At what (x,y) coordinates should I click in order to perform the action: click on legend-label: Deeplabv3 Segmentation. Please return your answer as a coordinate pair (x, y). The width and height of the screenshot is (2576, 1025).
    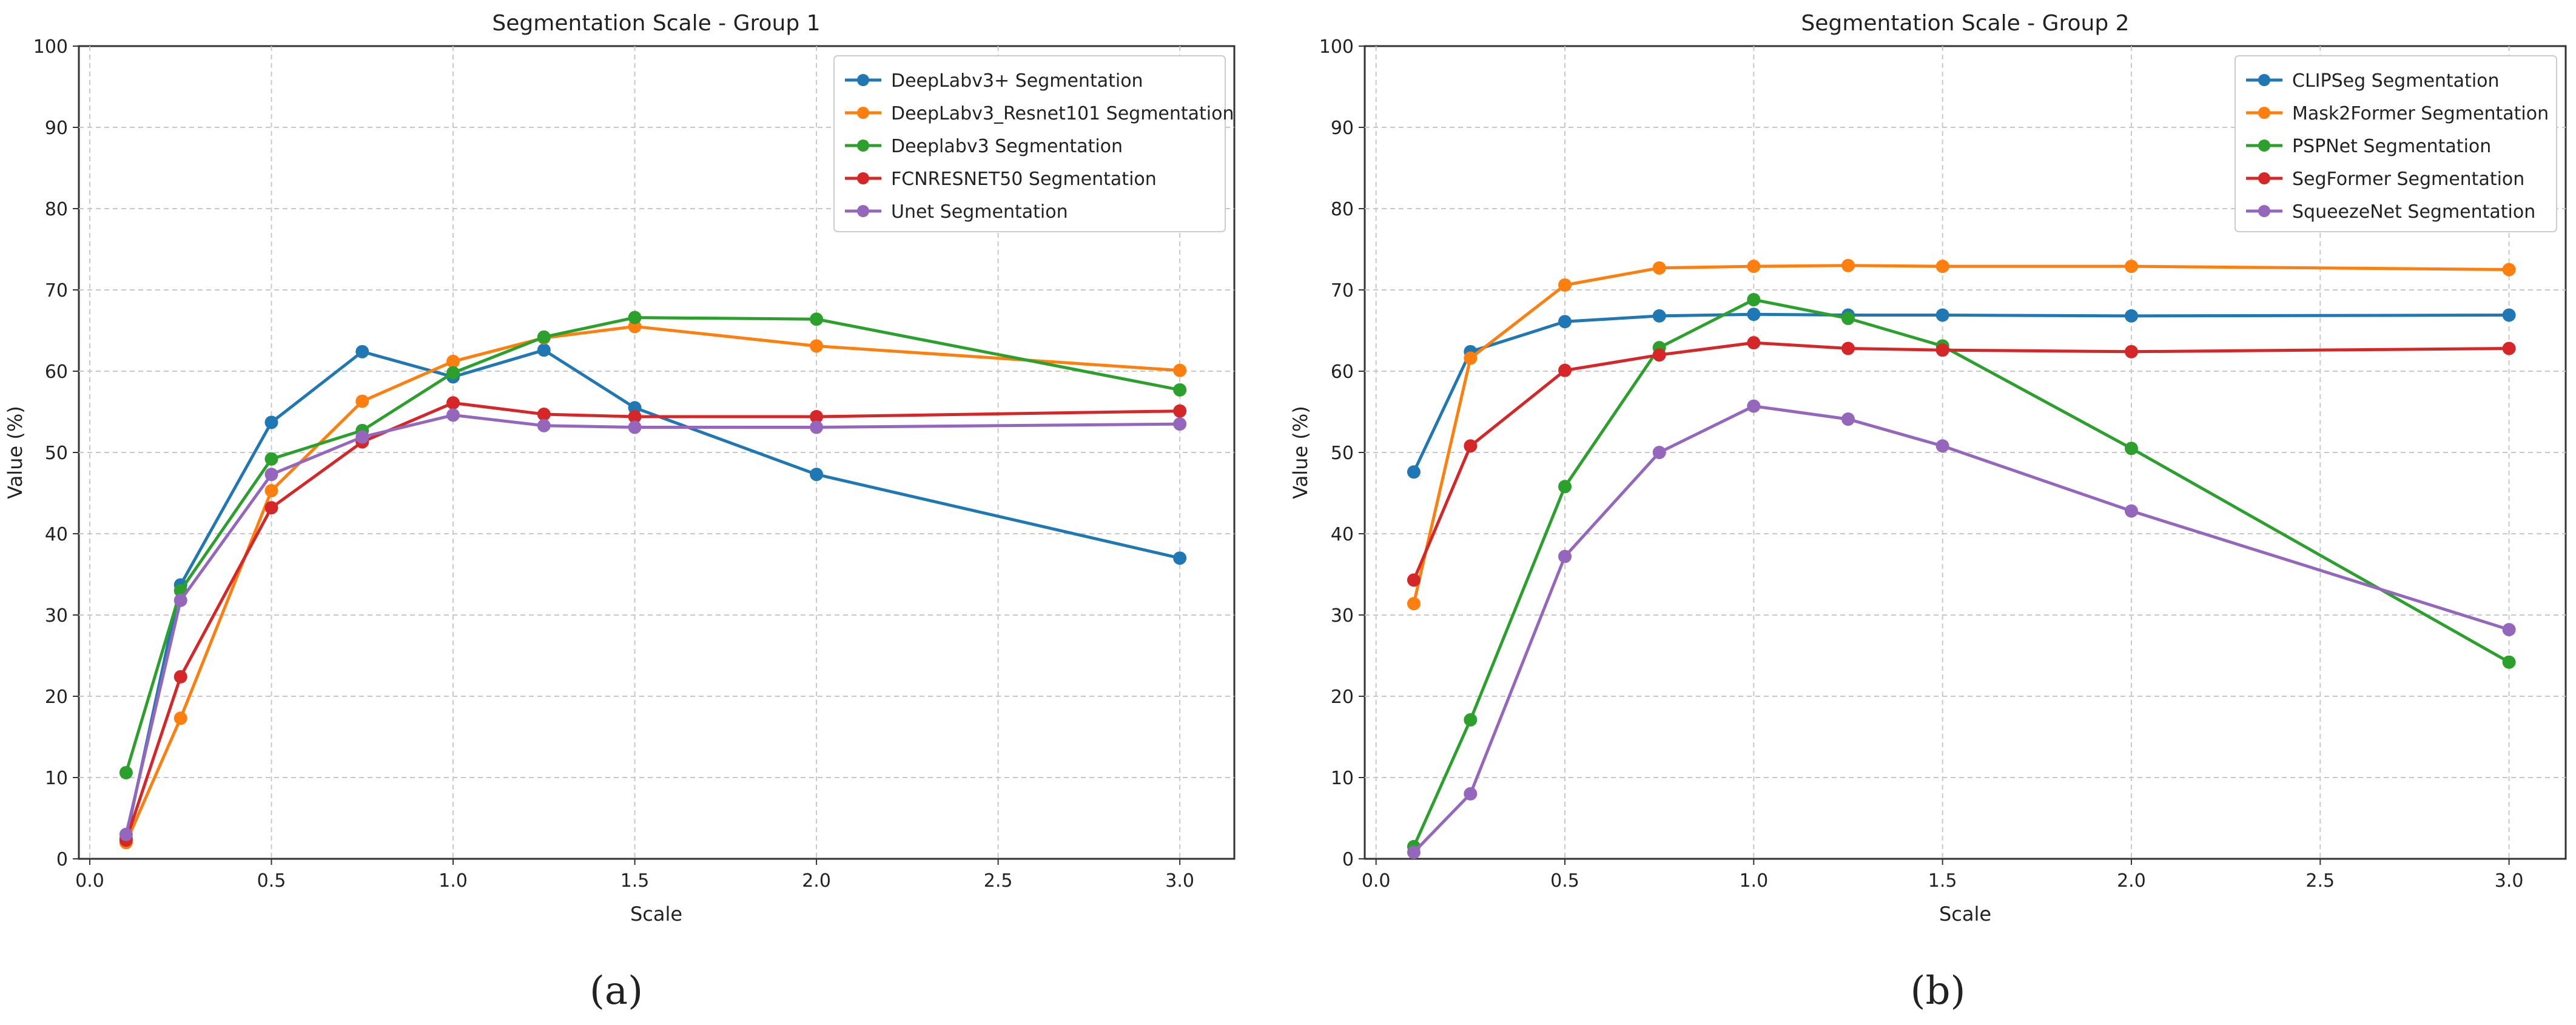
    Looking at the image, I should click on (1007, 146).